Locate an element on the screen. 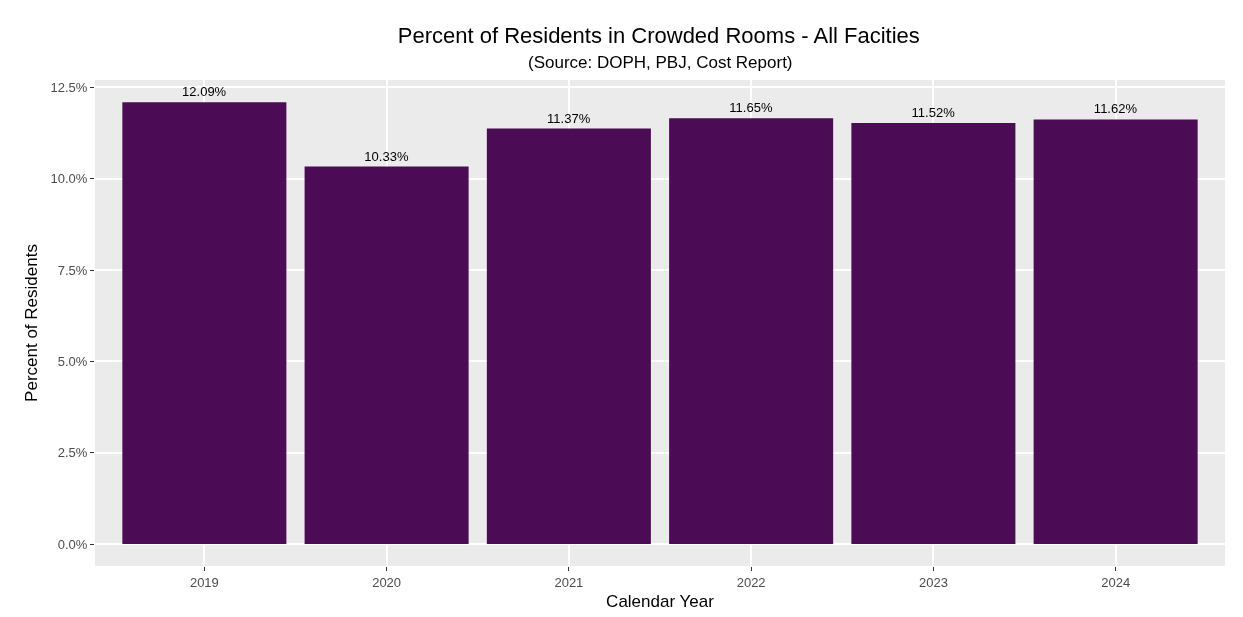 The image size is (1243, 617). data-label: 12.09% is located at coordinates (204, 92).